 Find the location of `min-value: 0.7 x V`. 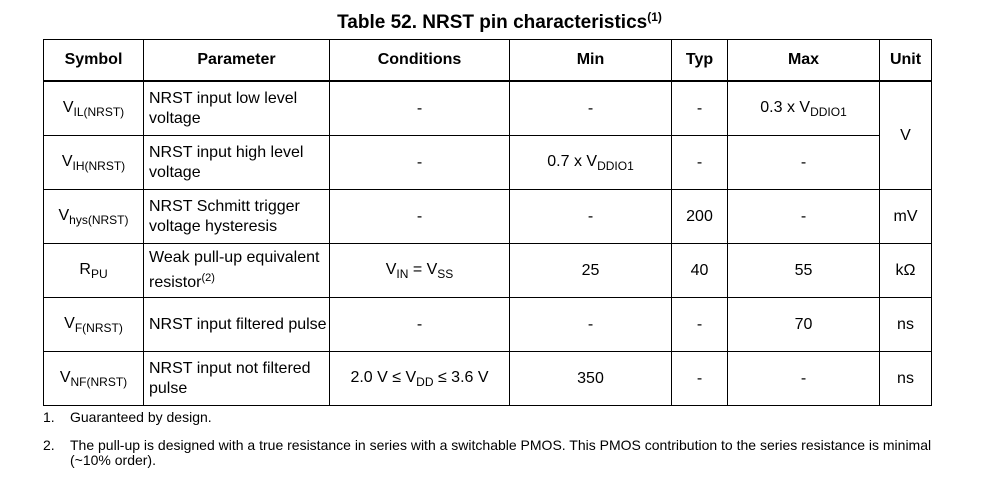

min-value: 0.7 x V is located at coordinates (572, 161).